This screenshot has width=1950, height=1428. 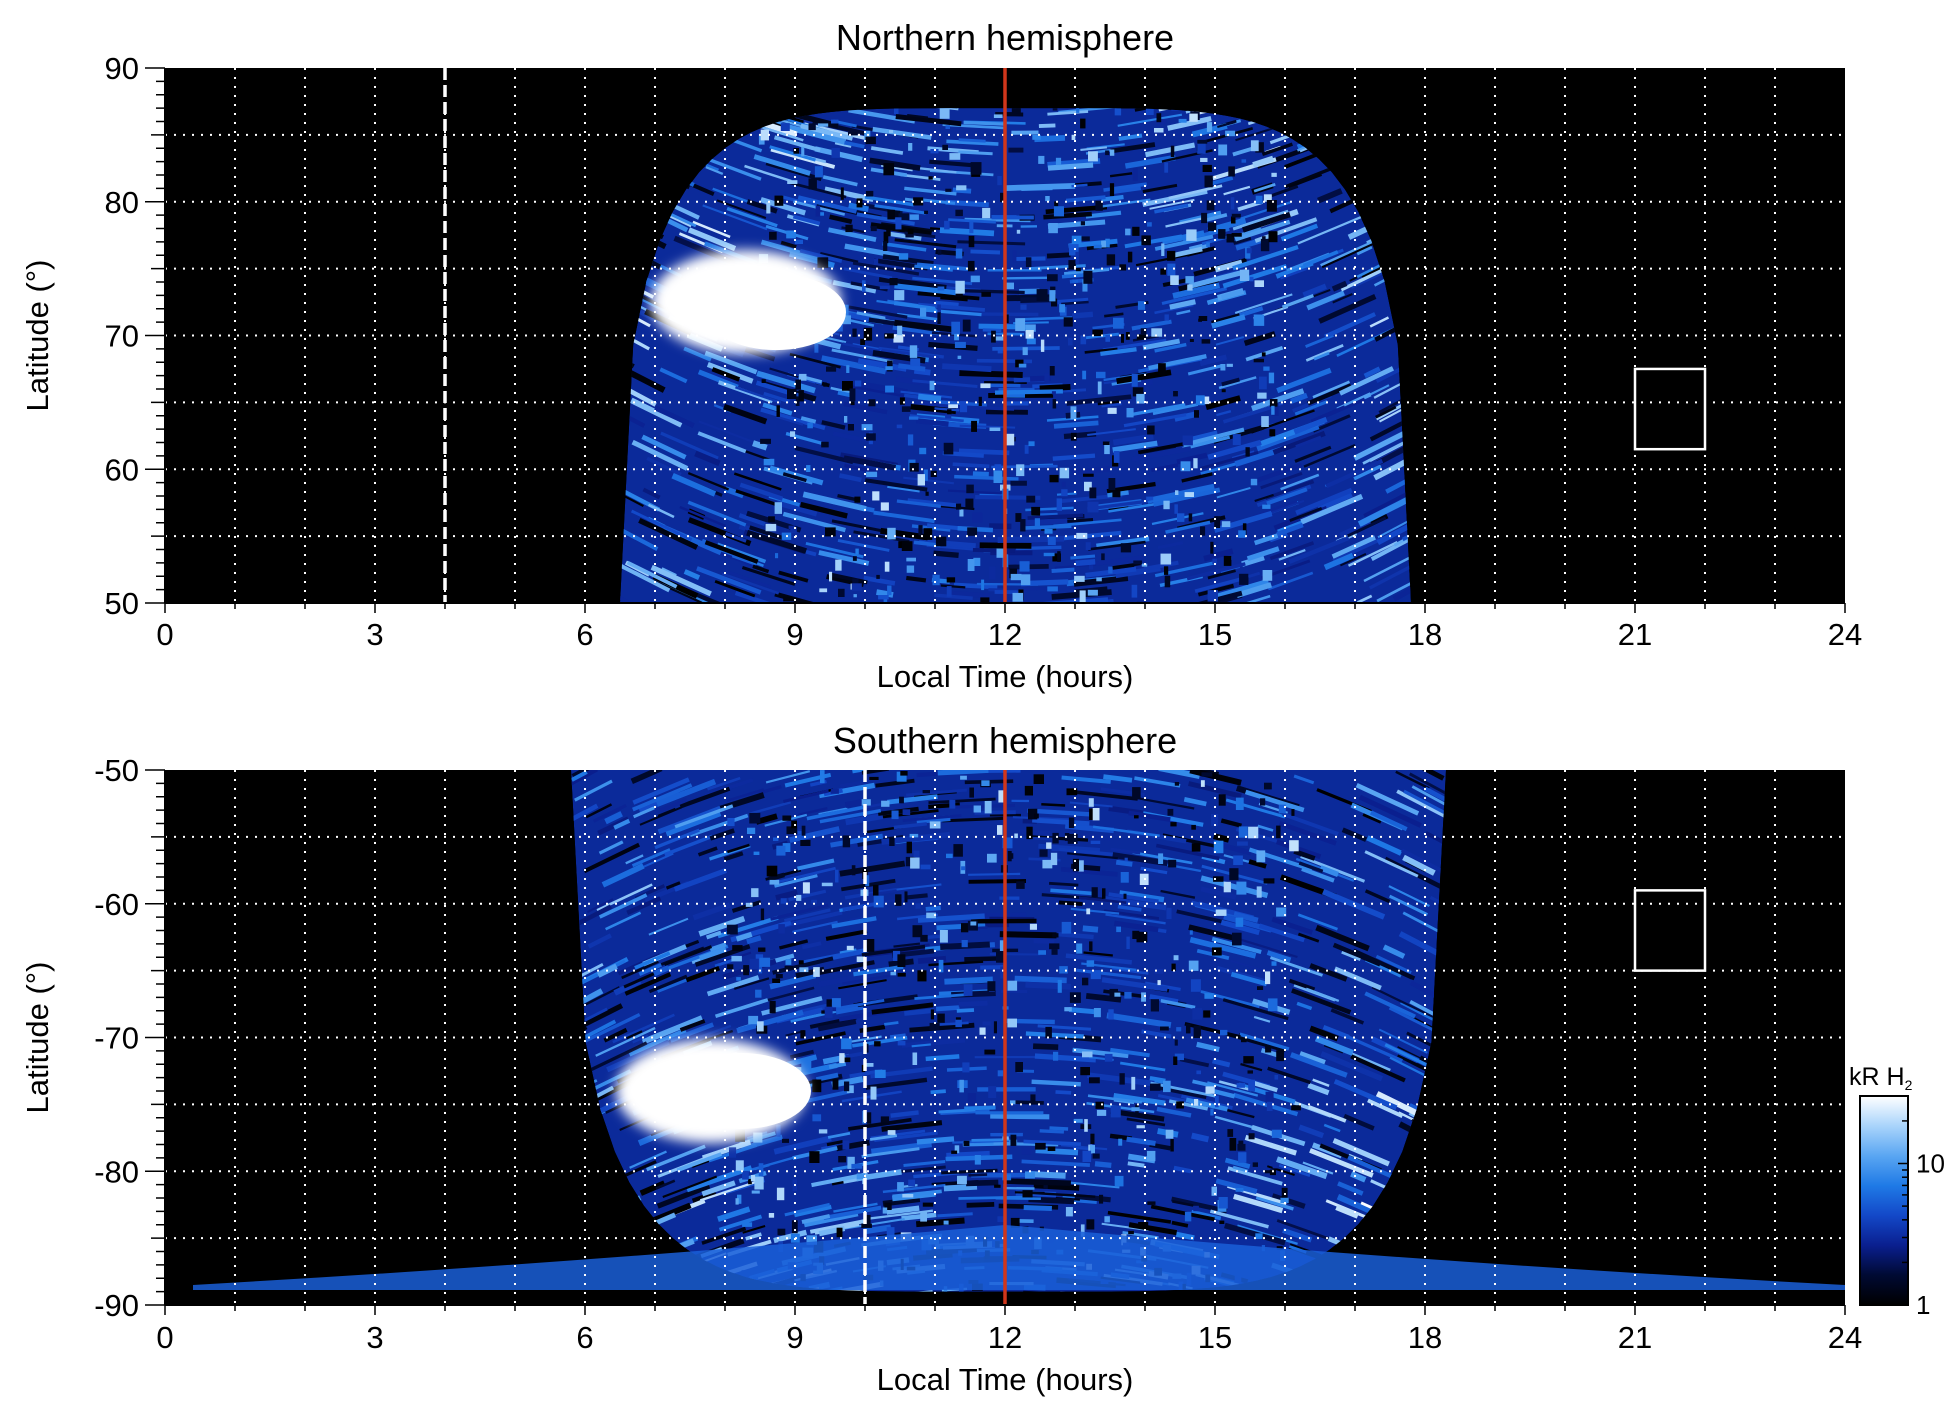 I want to click on panel-title-north: Northern hemisphere, so click(x=1005, y=37).